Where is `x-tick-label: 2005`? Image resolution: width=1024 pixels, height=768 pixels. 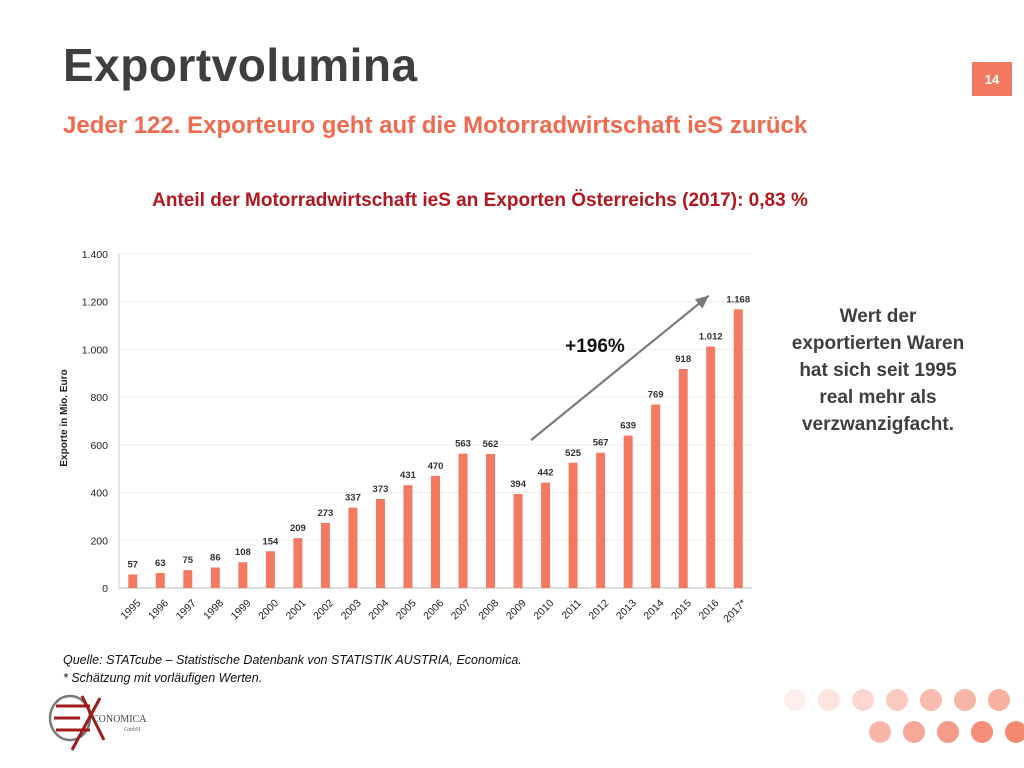 x-tick-label: 2005 is located at coordinates (406, 609).